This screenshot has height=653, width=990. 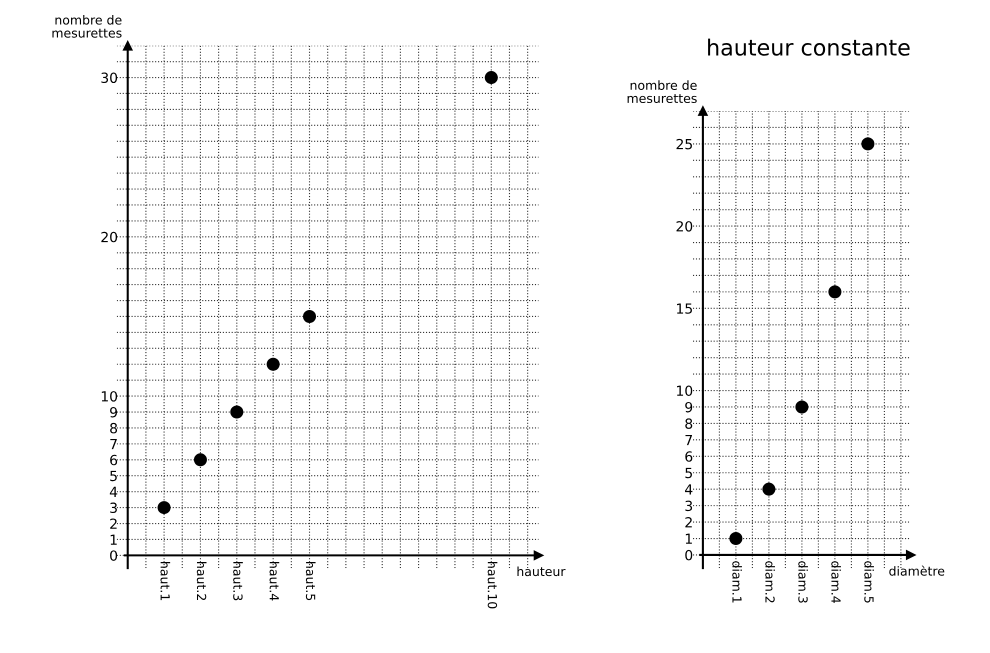 What do you see at coordinates (916, 571) in the screenshot?
I see `x-axis-title: diamètre` at bounding box center [916, 571].